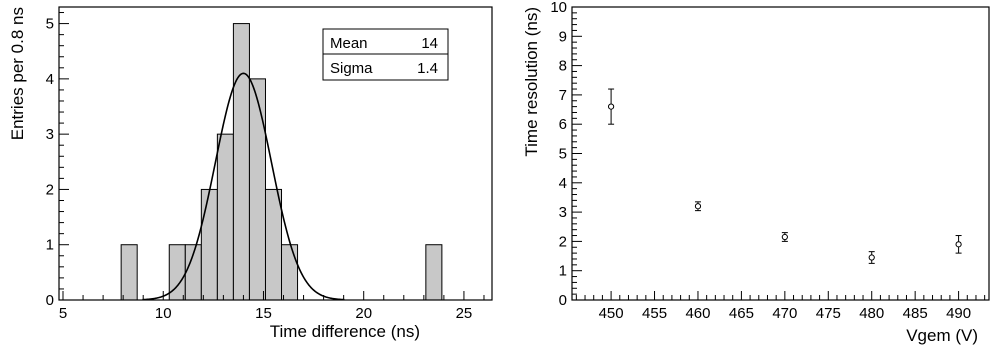 This screenshot has width=997, height=349. Describe the element at coordinates (464, 313) in the screenshot. I see `x-tick-label: 25` at that location.